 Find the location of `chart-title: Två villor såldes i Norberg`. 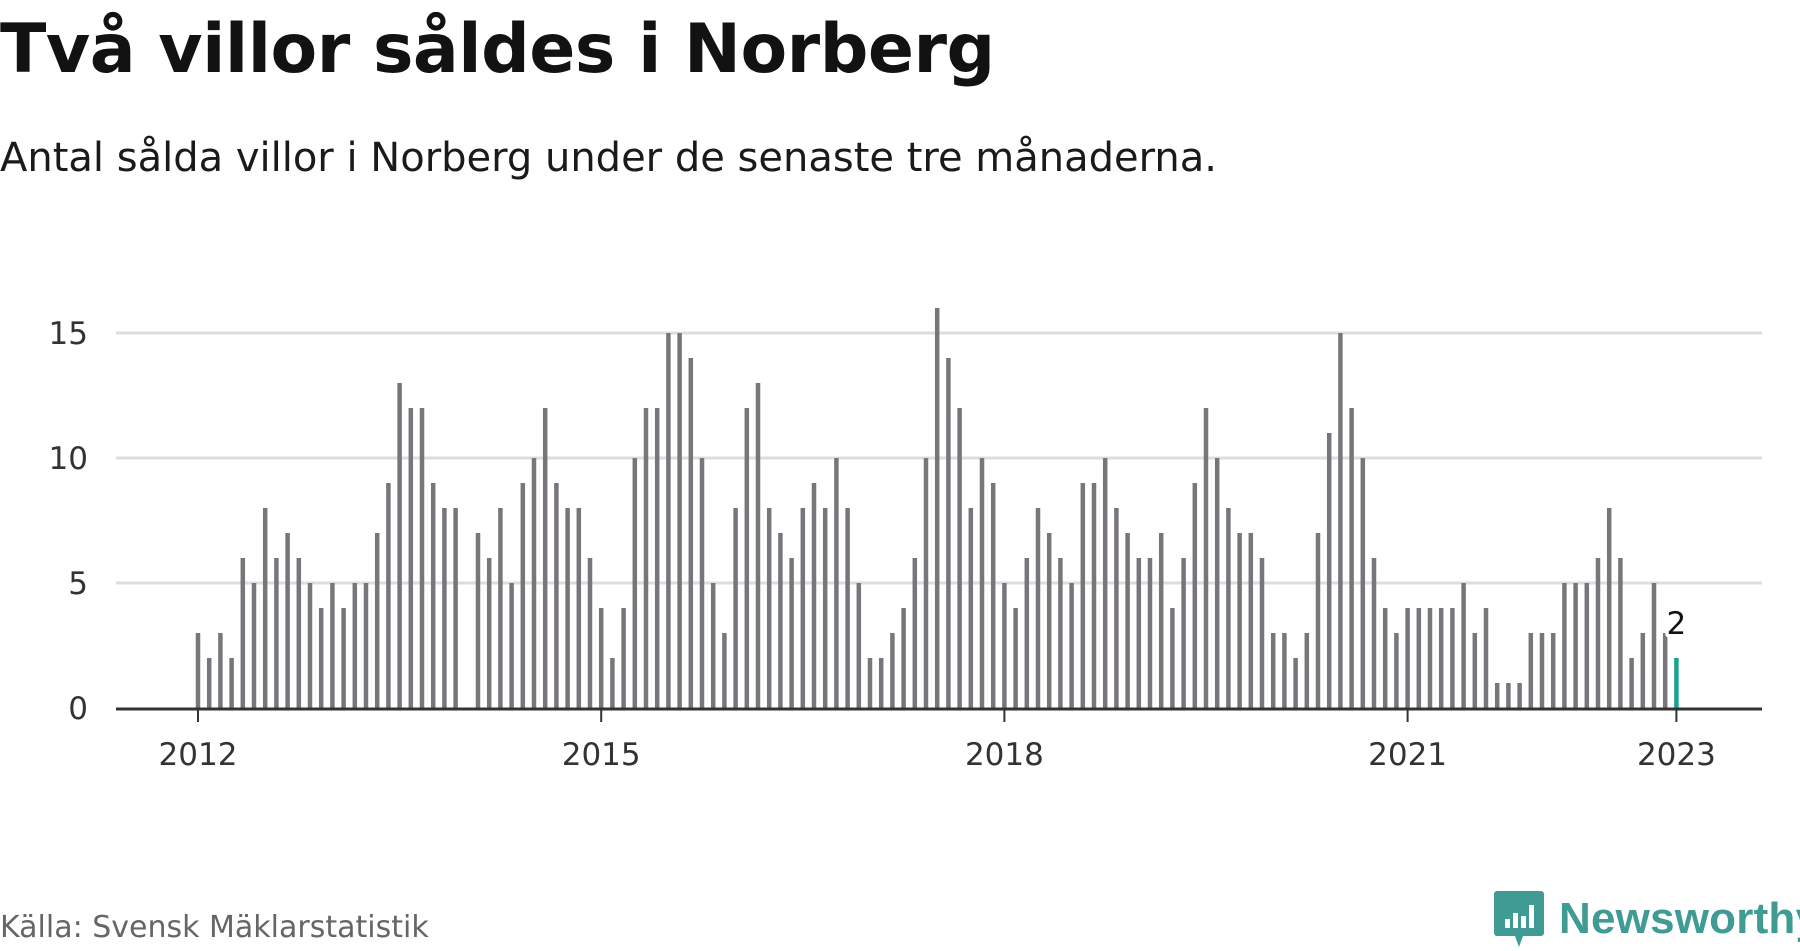

chart-title: Två villor såldes i Norberg is located at coordinates (497, 49).